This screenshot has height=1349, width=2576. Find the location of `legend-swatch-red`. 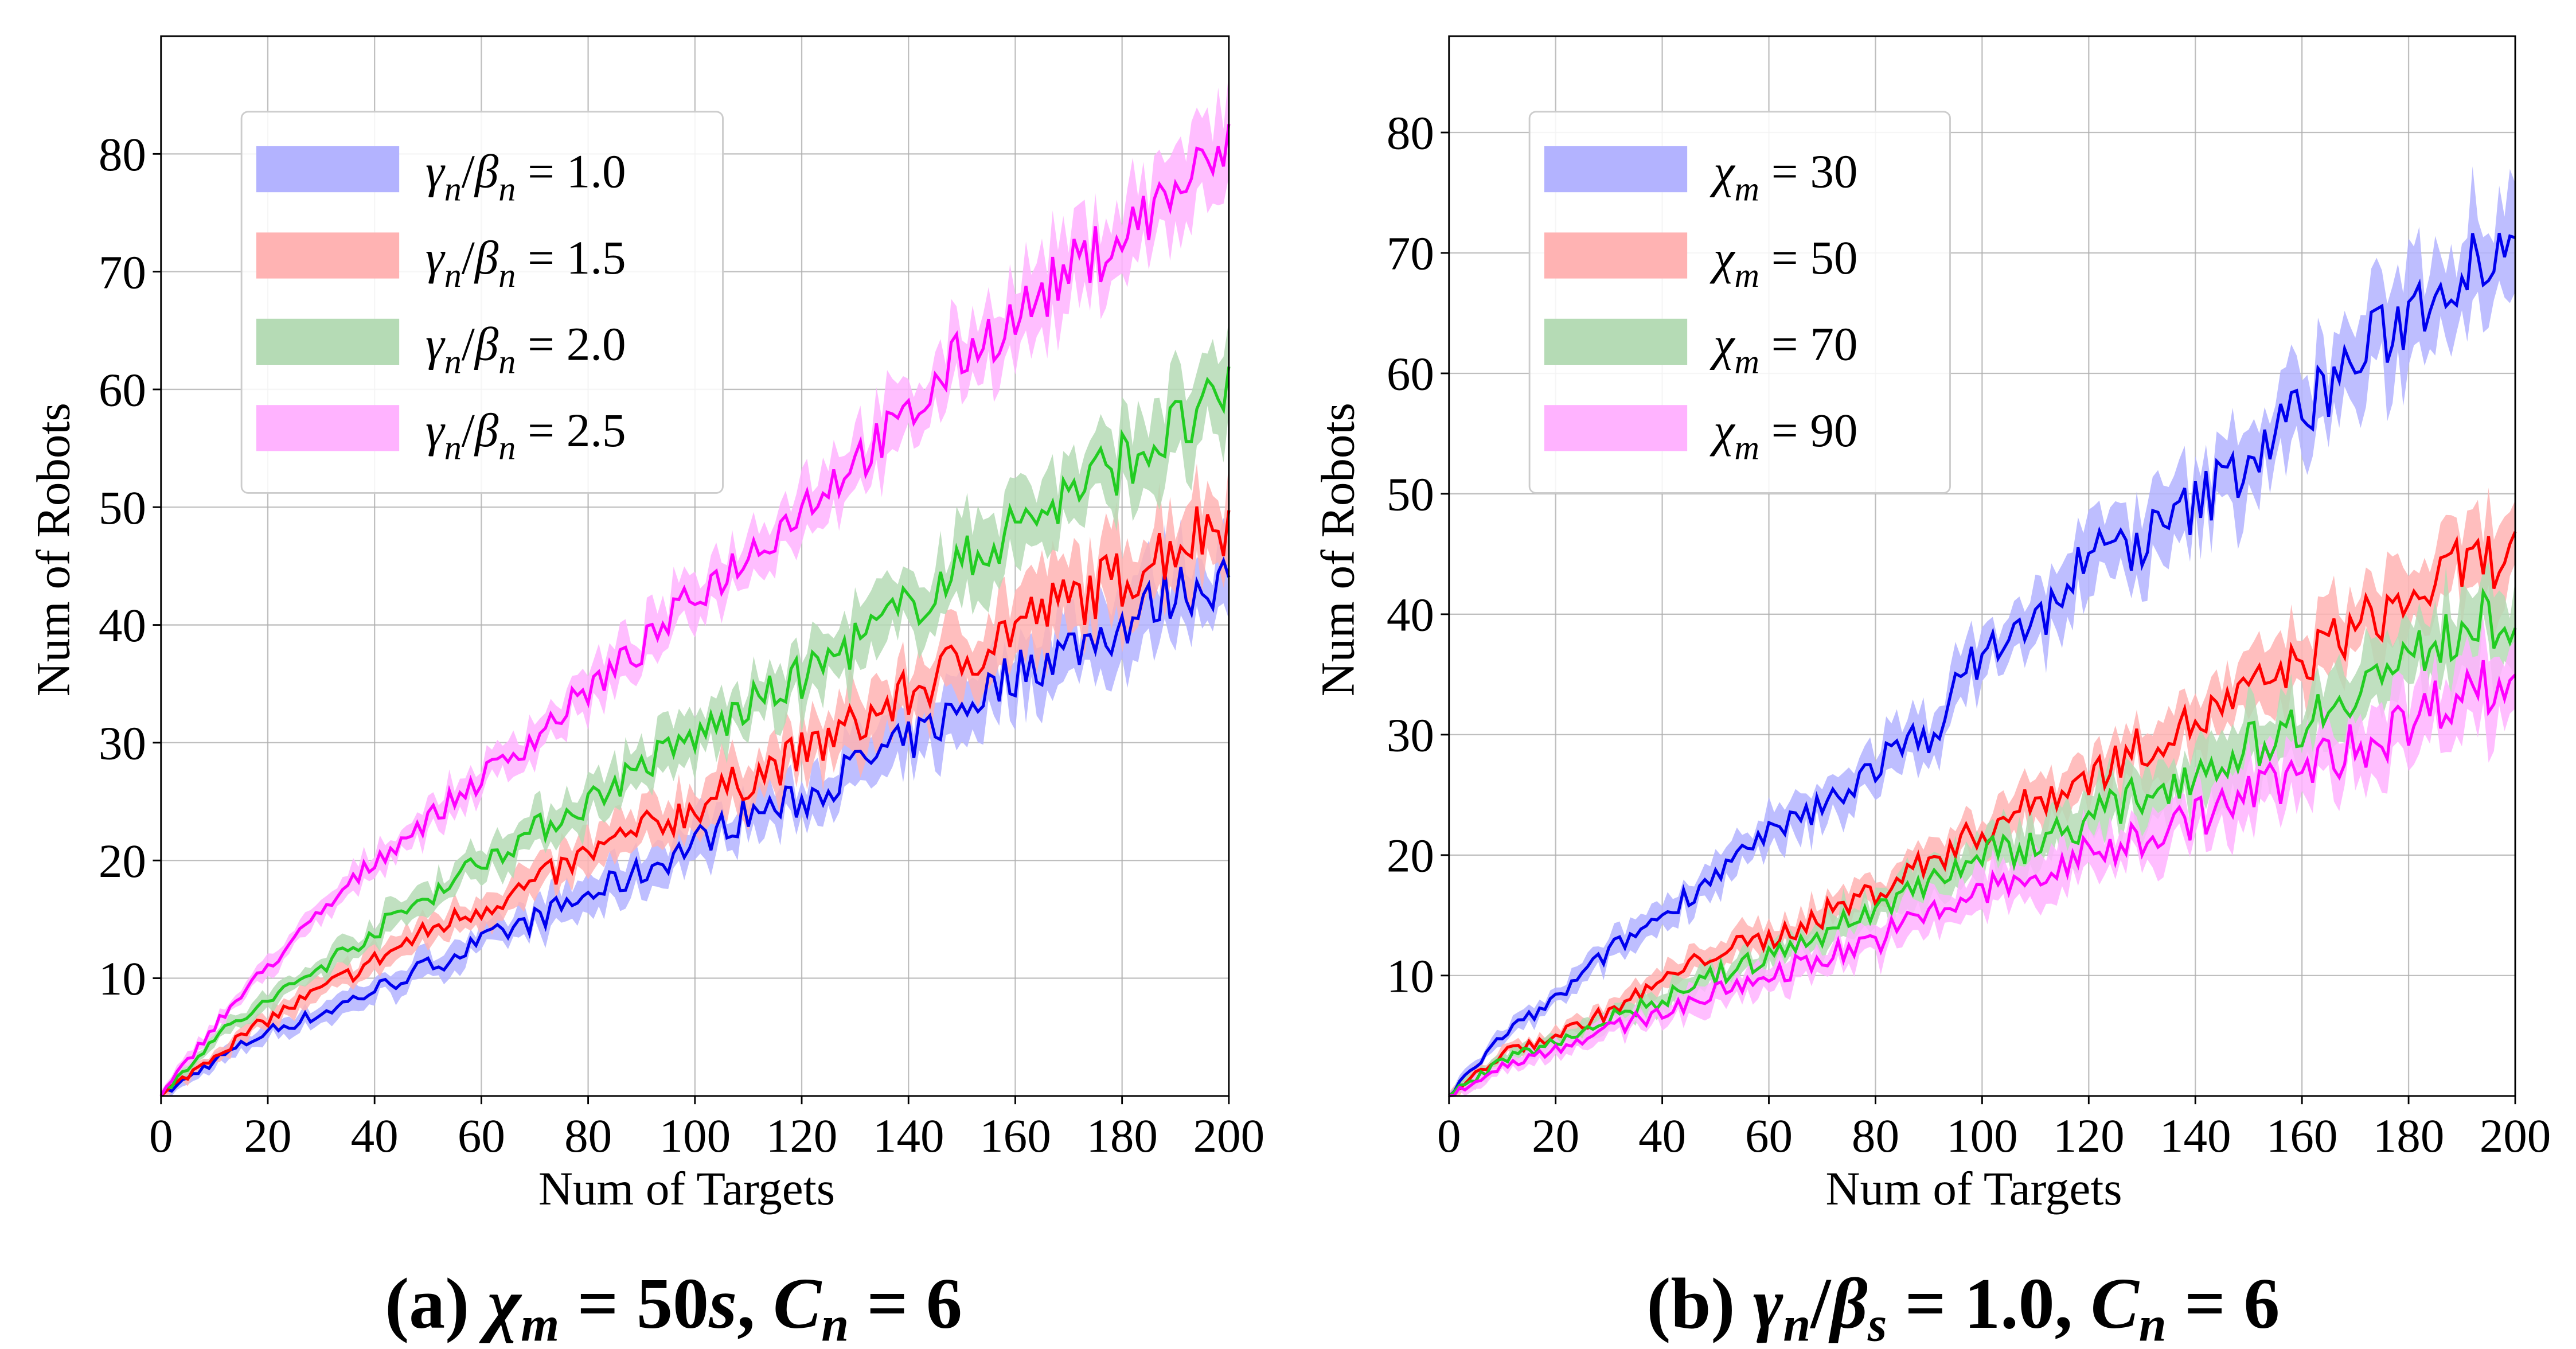

legend-swatch-red is located at coordinates (328, 256).